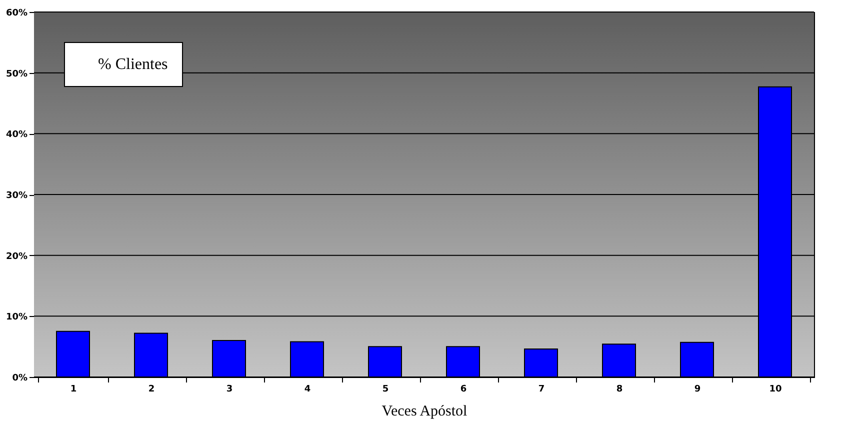  I want to click on y-tick-label: 60%, so click(17, 13).